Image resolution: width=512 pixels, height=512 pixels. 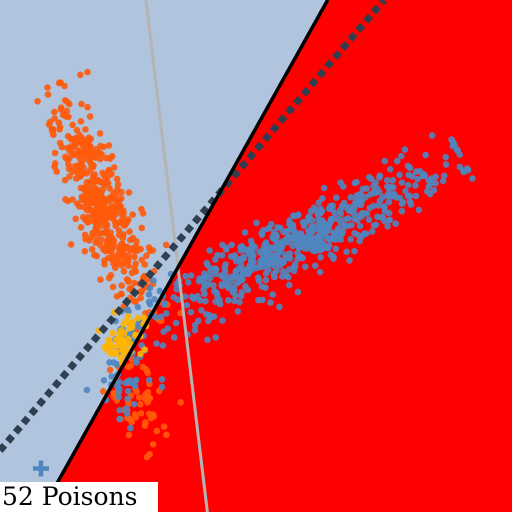 What do you see at coordinates (176, 256) in the screenshot?
I see `gray-reference-line` at bounding box center [176, 256].